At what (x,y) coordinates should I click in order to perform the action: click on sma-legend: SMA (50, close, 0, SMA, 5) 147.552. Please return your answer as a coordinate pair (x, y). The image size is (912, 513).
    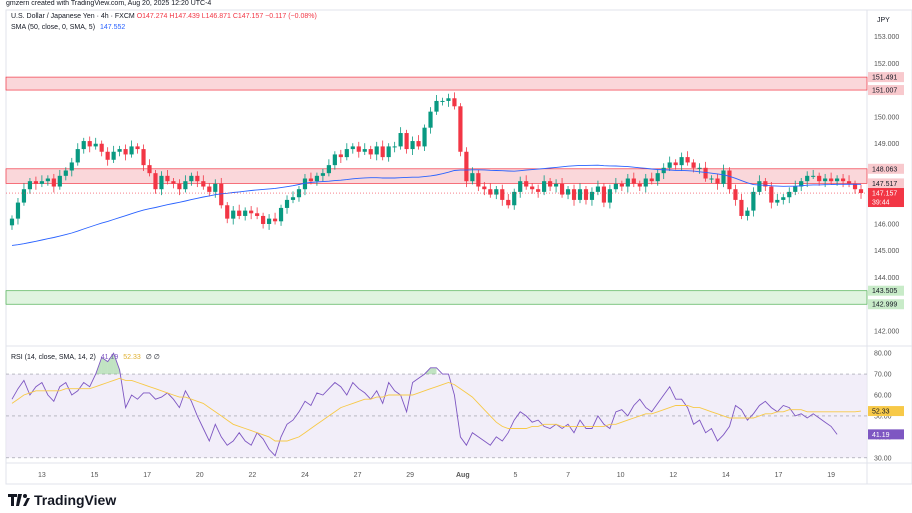
    Looking at the image, I should click on (68, 27).